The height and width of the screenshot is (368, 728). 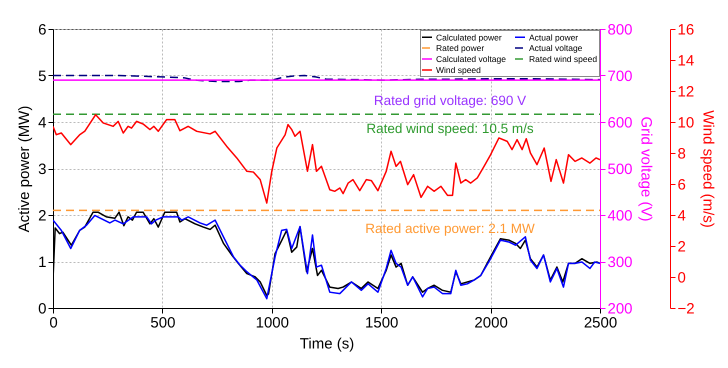 What do you see at coordinates (686, 309) in the screenshot?
I see `y3-tick-label: −2` at bounding box center [686, 309].